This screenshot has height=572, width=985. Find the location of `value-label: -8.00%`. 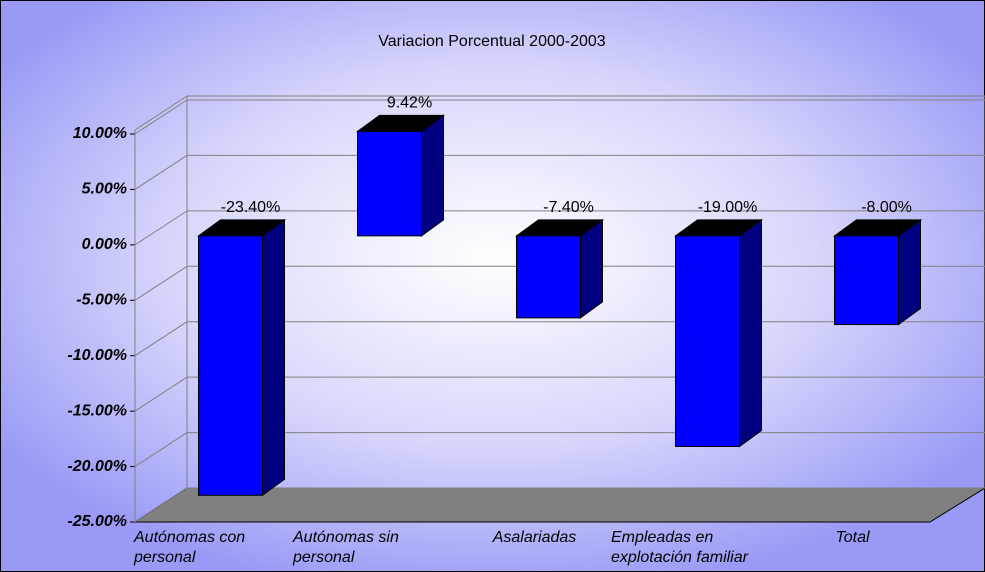

value-label: -8.00% is located at coordinates (886, 207).